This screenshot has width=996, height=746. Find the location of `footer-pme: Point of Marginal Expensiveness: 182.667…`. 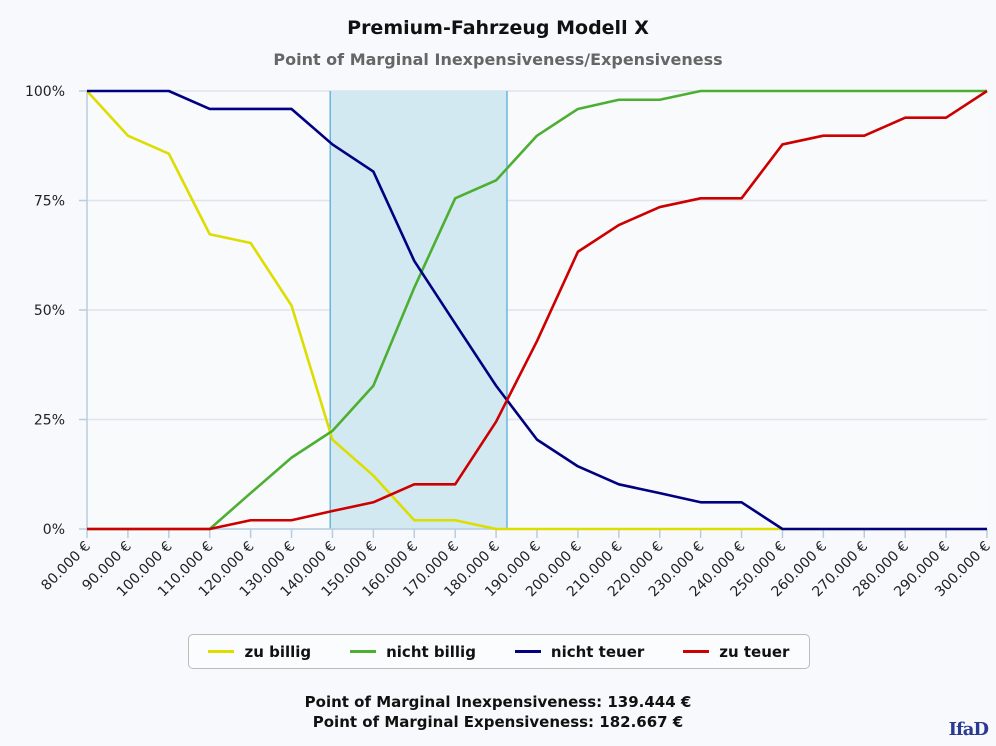

footer-pme: Point of Marginal Expensiveness: 182.667… is located at coordinates (498, 722).